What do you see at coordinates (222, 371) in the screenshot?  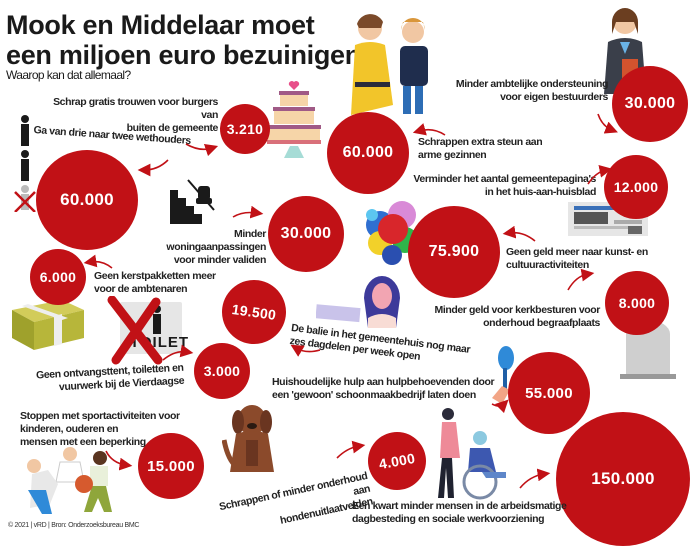 I see `amount-circle-vierdaagse: 3.000` at bounding box center [222, 371].